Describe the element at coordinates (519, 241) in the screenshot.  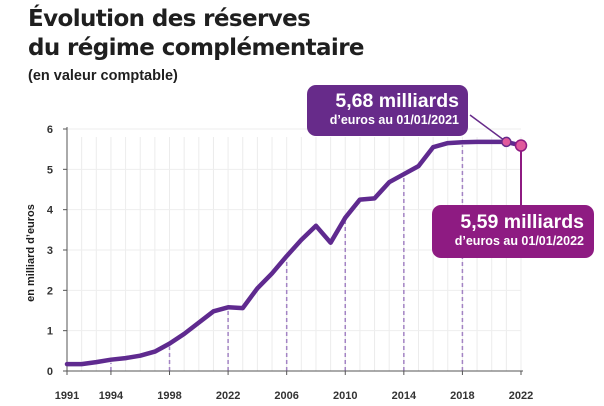
I see `callout-2022-detail: d’euros au 01/01/2022` at that location.